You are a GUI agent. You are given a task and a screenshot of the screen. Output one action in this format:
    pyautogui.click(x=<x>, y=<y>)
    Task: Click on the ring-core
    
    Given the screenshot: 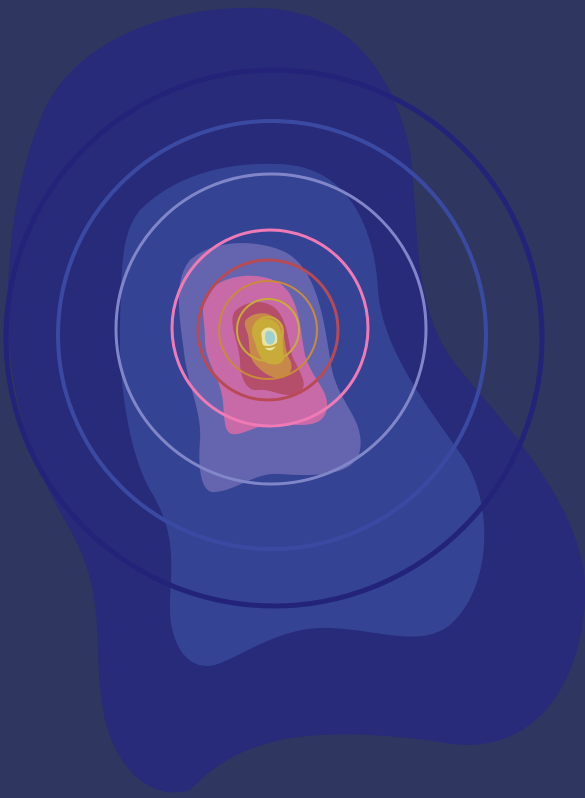 What is the action you would take?
    pyautogui.click(x=268, y=332)
    